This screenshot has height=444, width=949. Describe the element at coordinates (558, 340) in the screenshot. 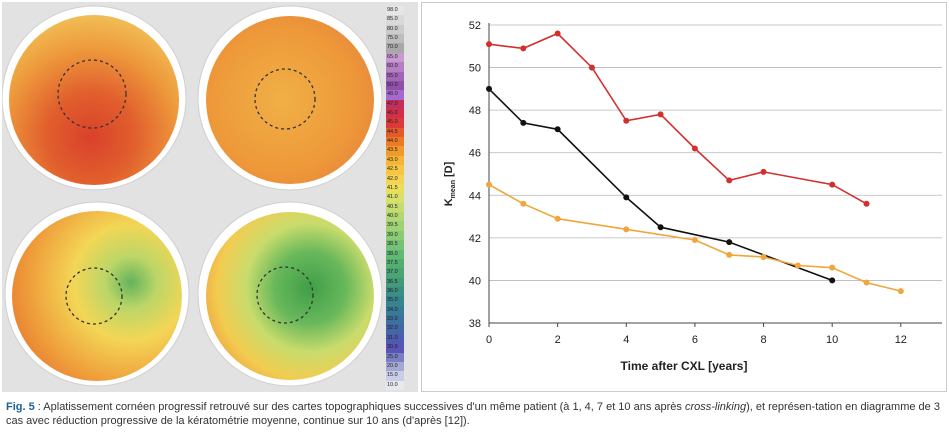

I see `x-tick-label: 2` at that location.